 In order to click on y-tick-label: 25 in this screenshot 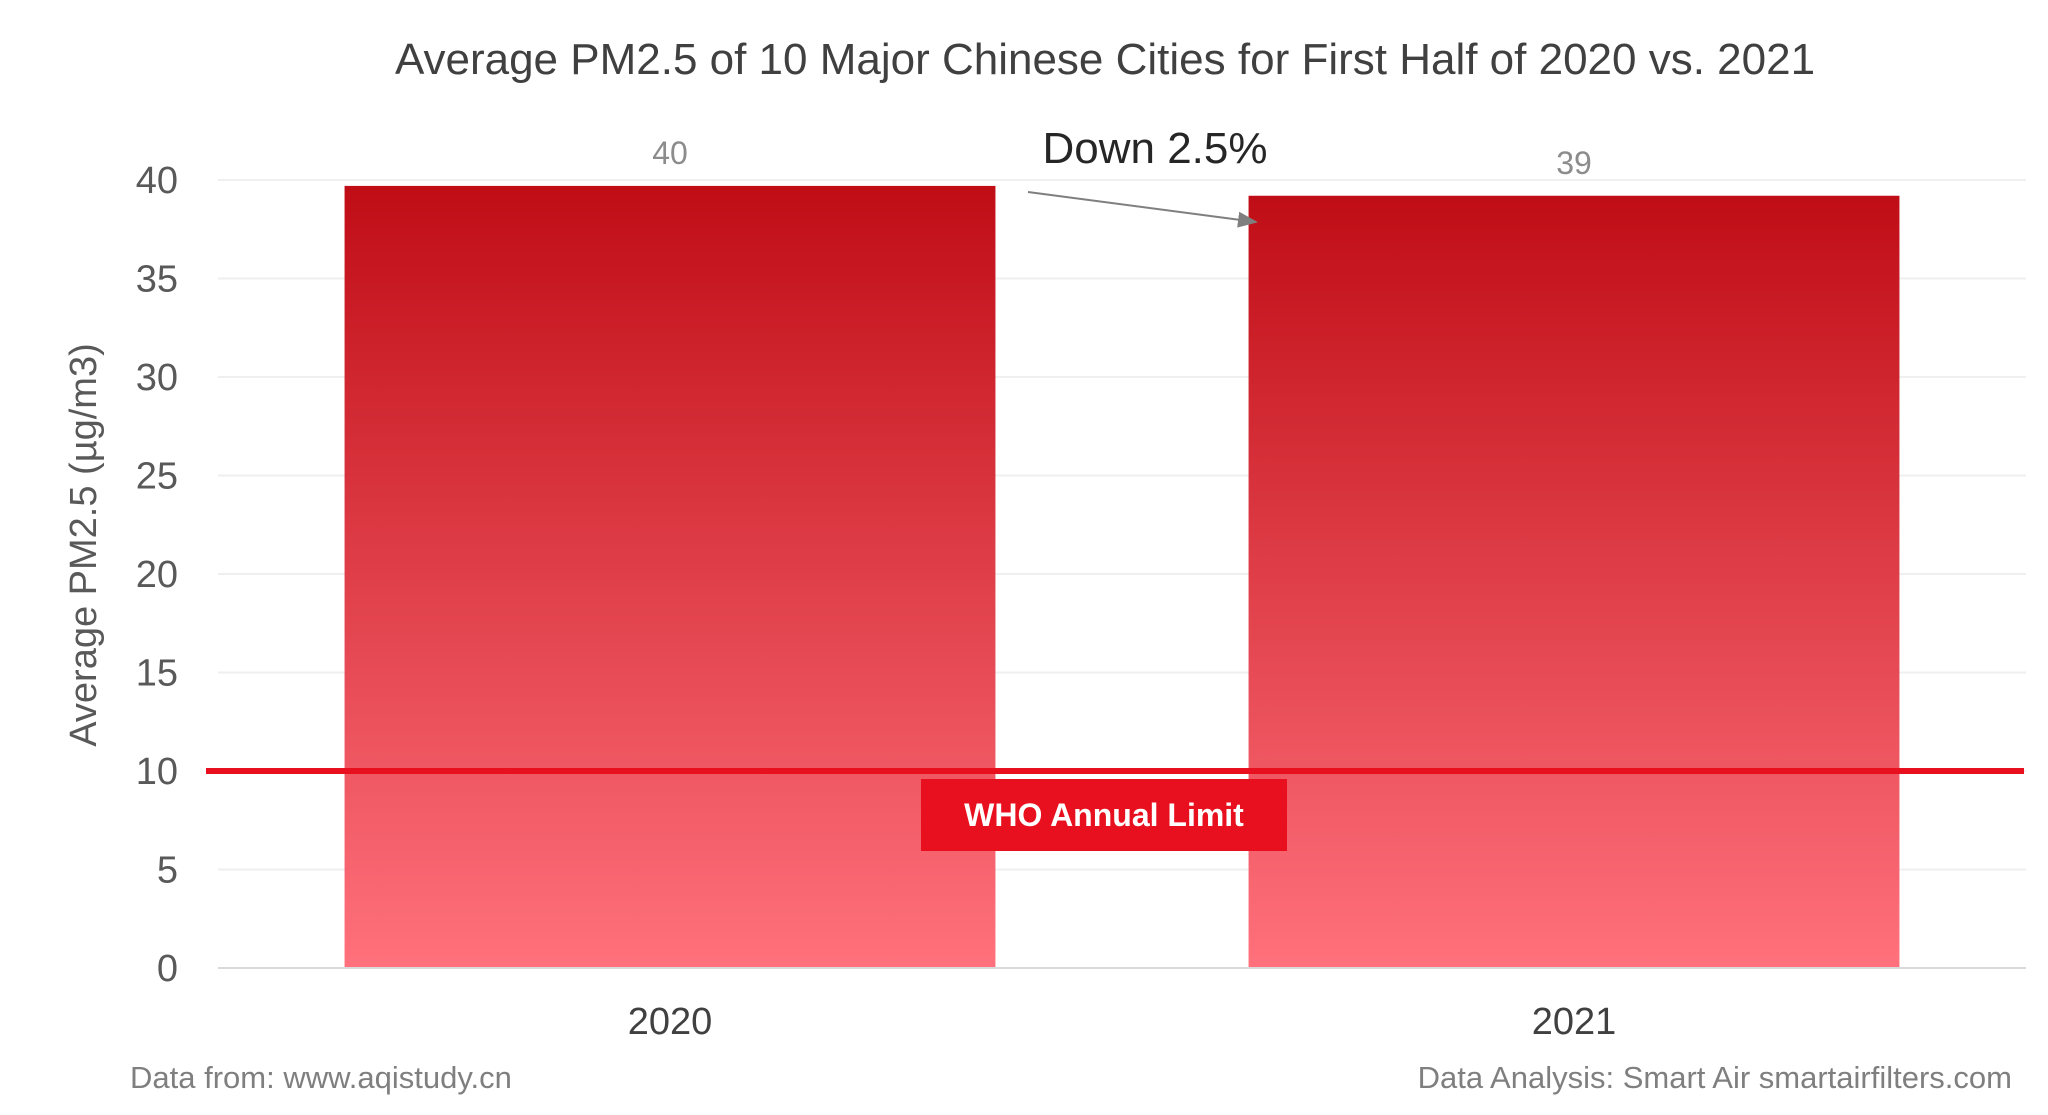, I will do `click(157, 477)`.